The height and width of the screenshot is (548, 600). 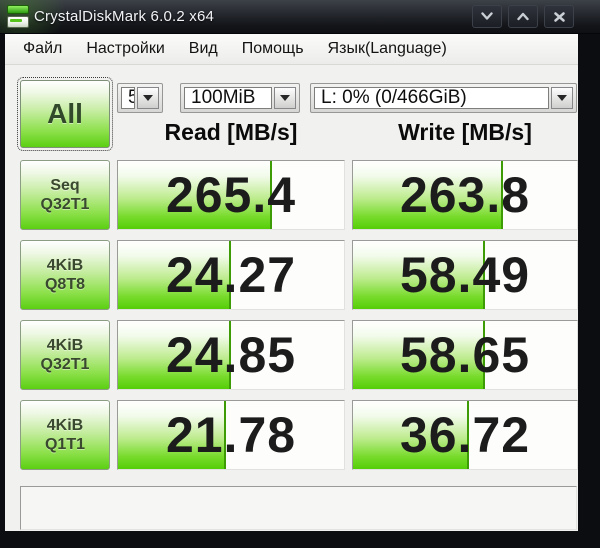 I want to click on write-result-box: 58.49, so click(x=465, y=275).